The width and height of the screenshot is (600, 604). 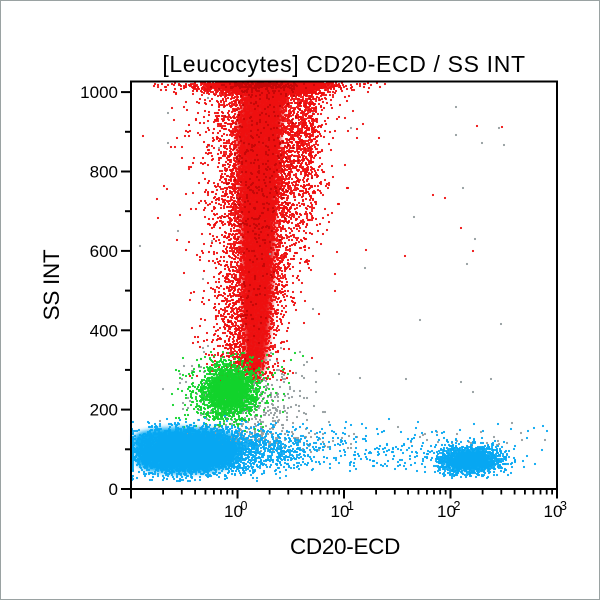 What do you see at coordinates (343, 64) in the screenshot?
I see `svg-text: [Leucocytes] CD20-ECD / SS INT` at bounding box center [343, 64].